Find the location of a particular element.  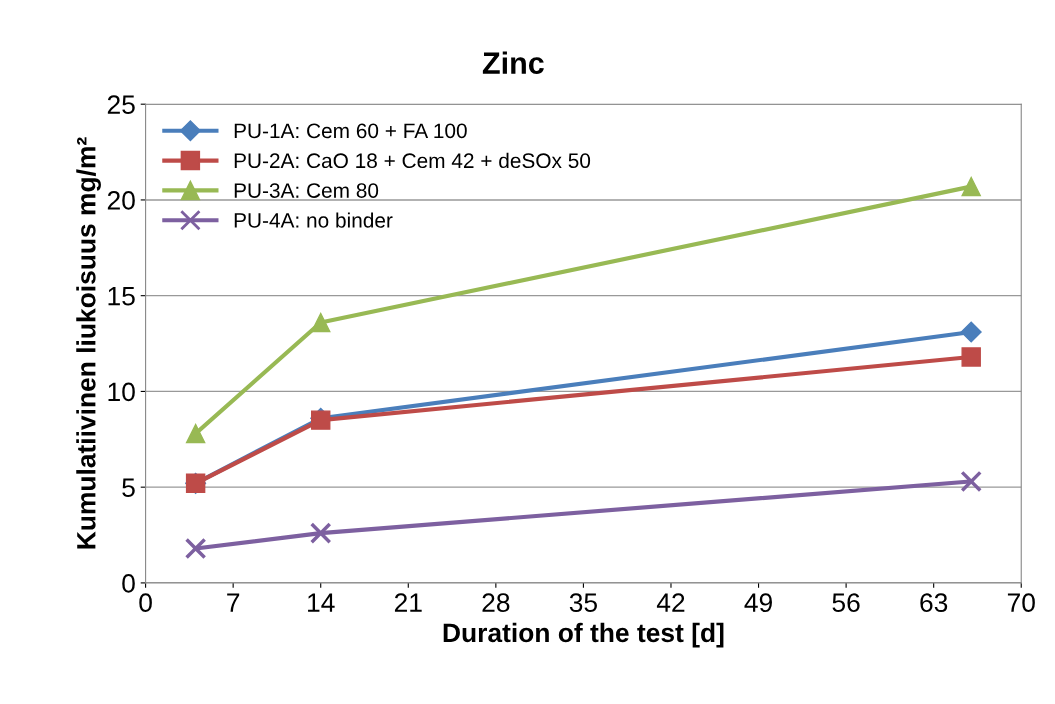

y-tick-label: 25 is located at coordinates (121, 105).